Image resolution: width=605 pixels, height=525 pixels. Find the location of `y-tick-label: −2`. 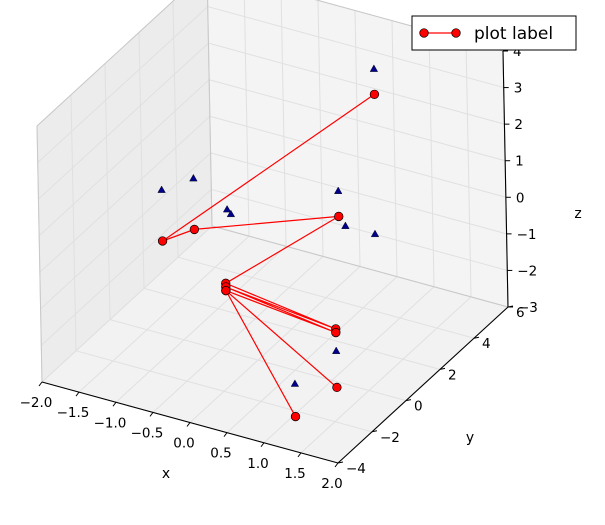

y-tick-label: −2 is located at coordinates (390, 438).